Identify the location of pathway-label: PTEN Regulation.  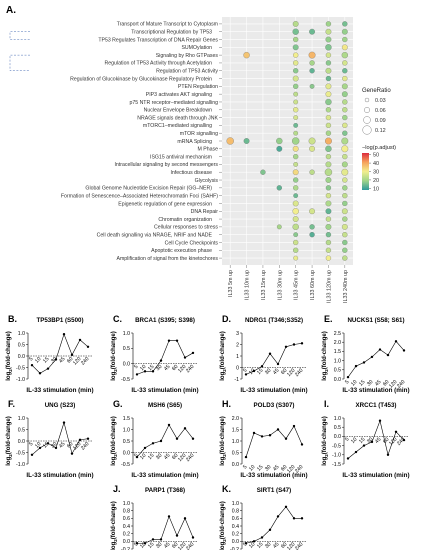
(198, 87).